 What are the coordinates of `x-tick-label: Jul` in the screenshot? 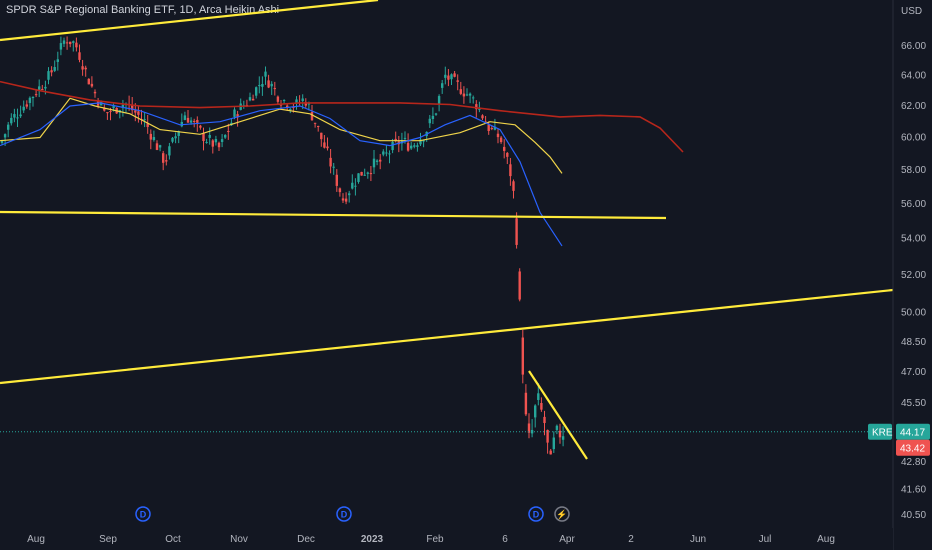 It's located at (765, 539).